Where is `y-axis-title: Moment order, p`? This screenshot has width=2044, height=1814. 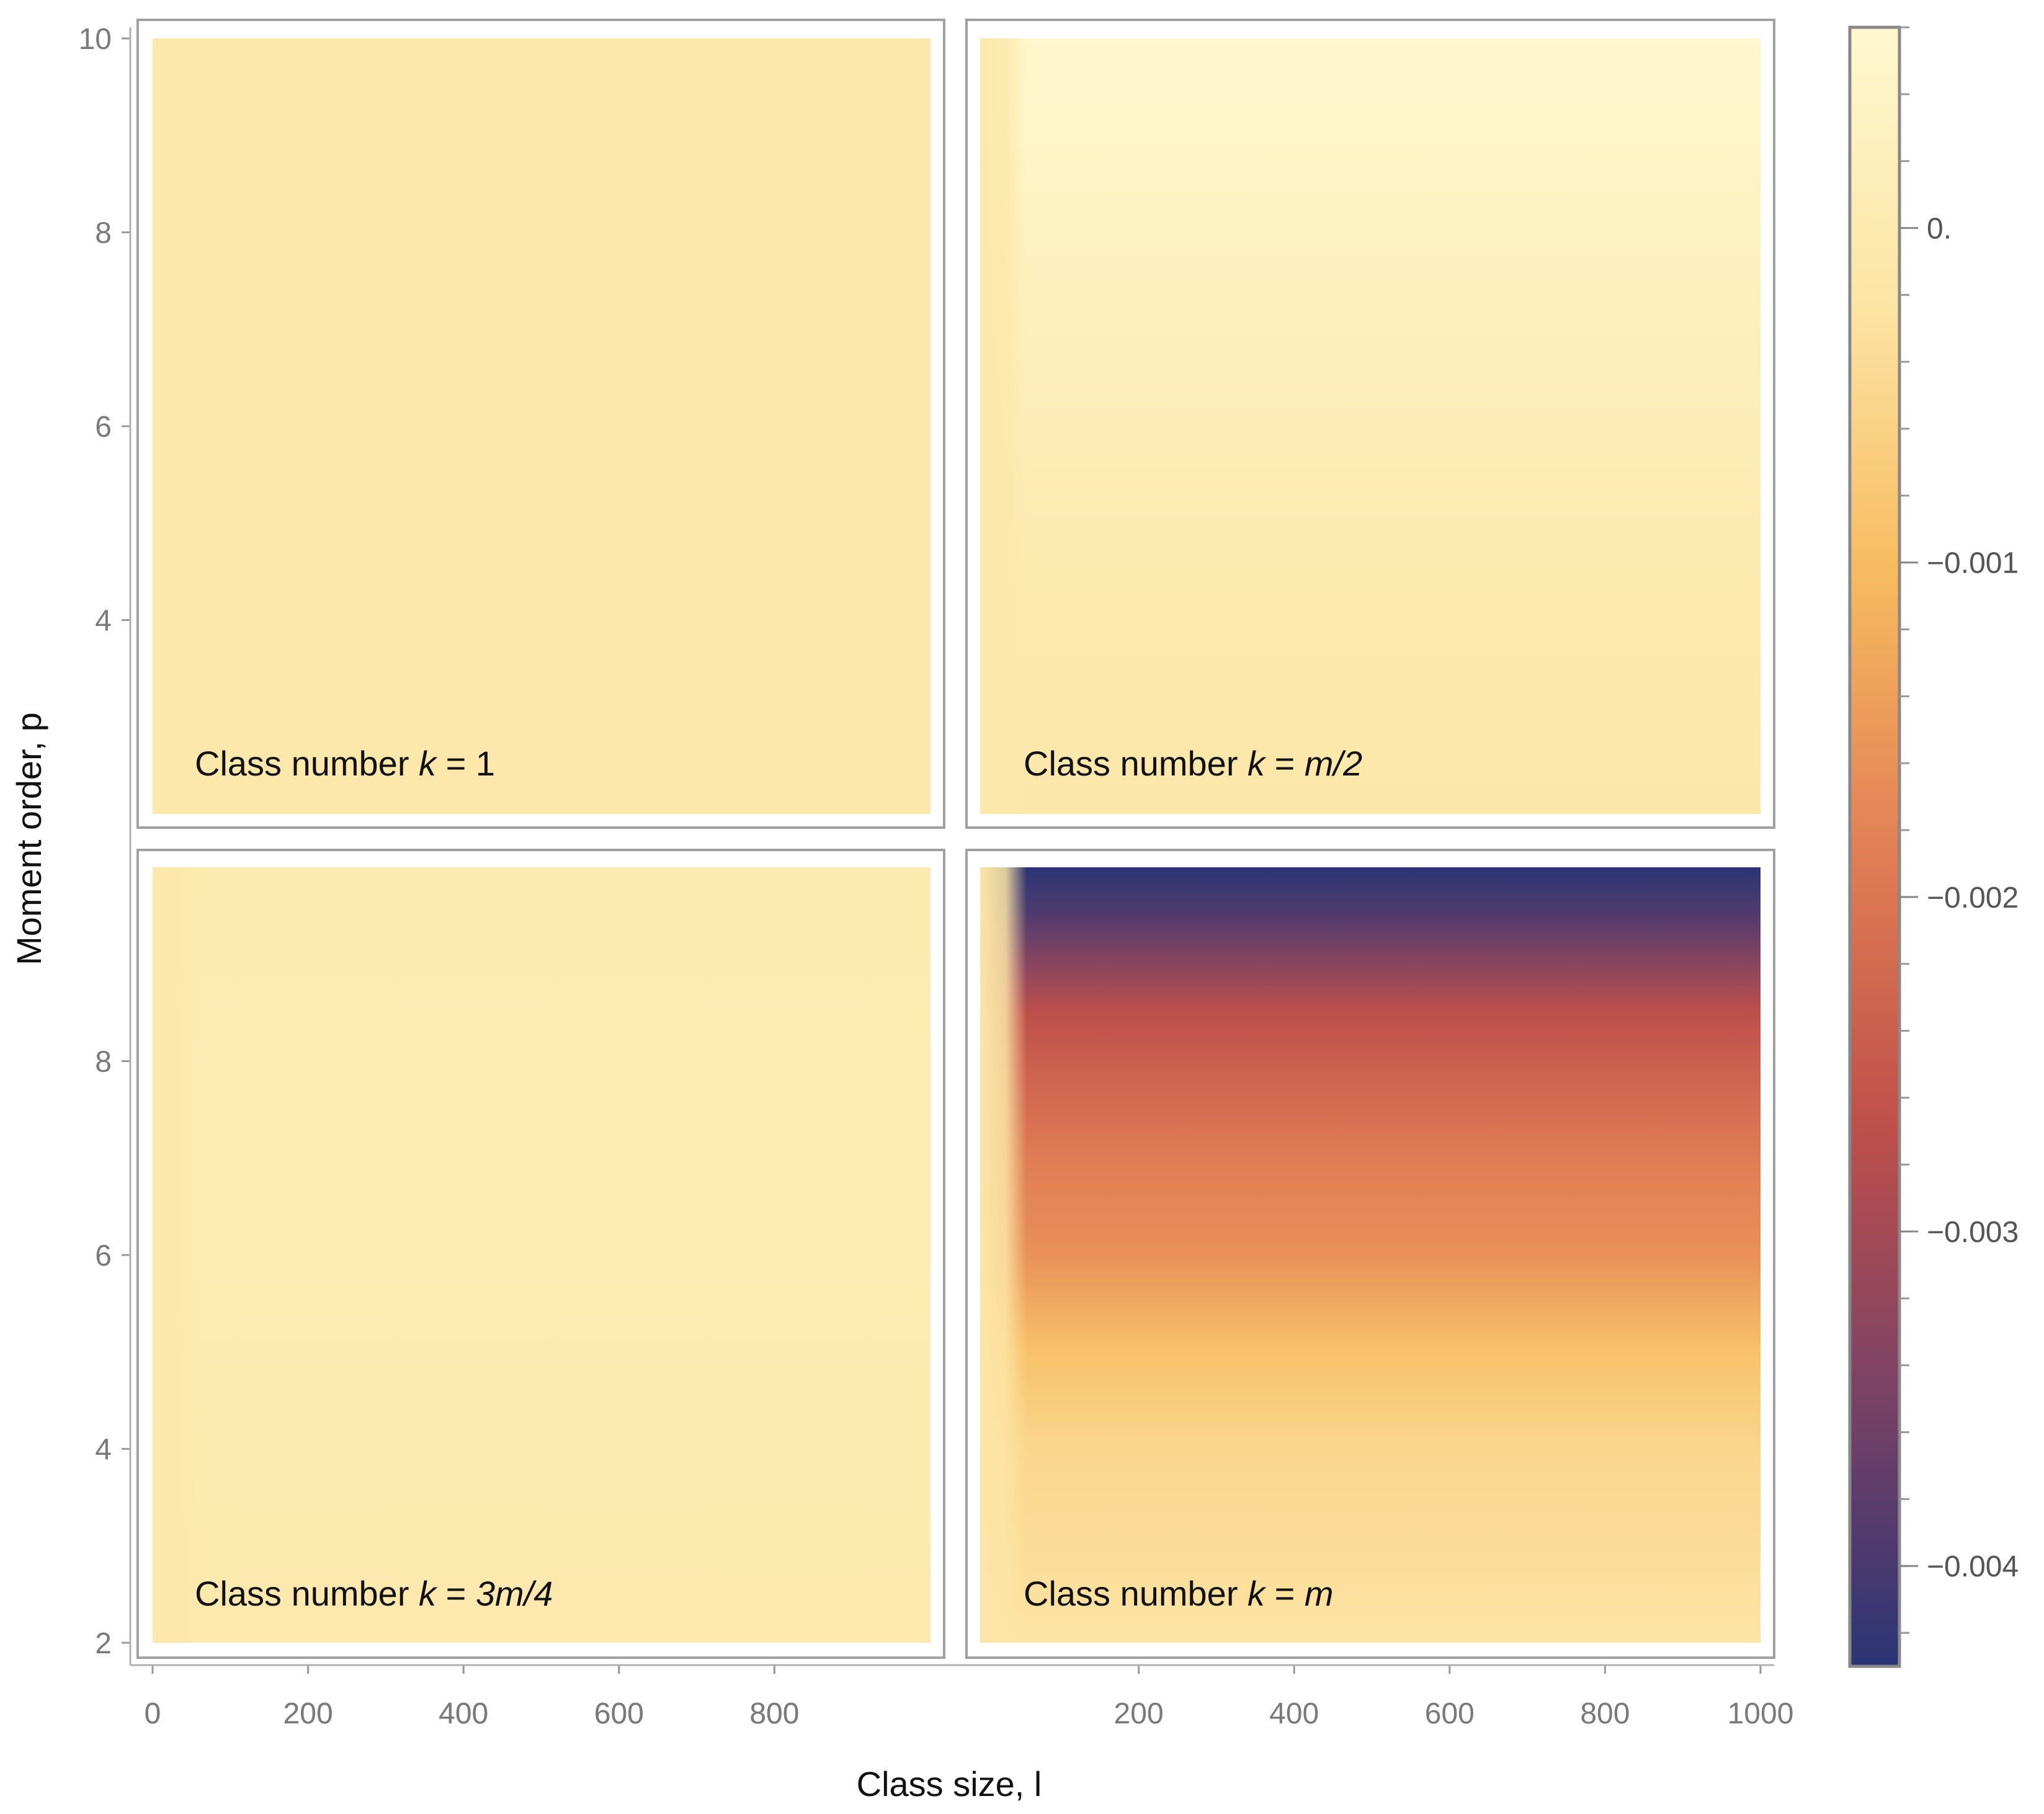 y-axis-title: Moment order, p is located at coordinates (28, 838).